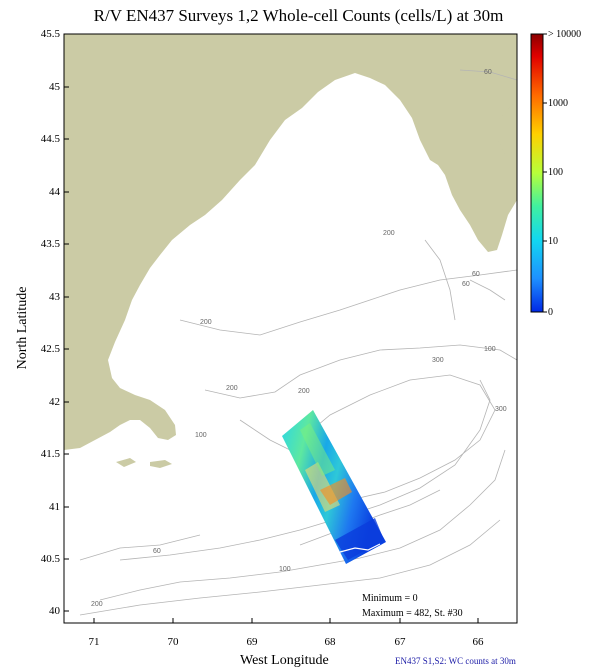 The image size is (597, 672). Describe the element at coordinates (50, 34) in the screenshot. I see `y-tick-label: 45.5` at that location.